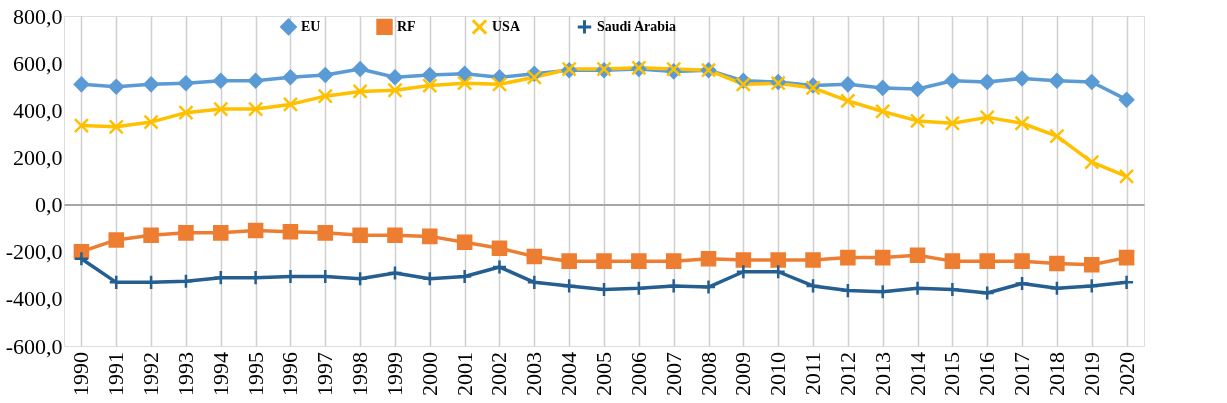  I want to click on x-tick-label: 2017, so click(1022, 374).